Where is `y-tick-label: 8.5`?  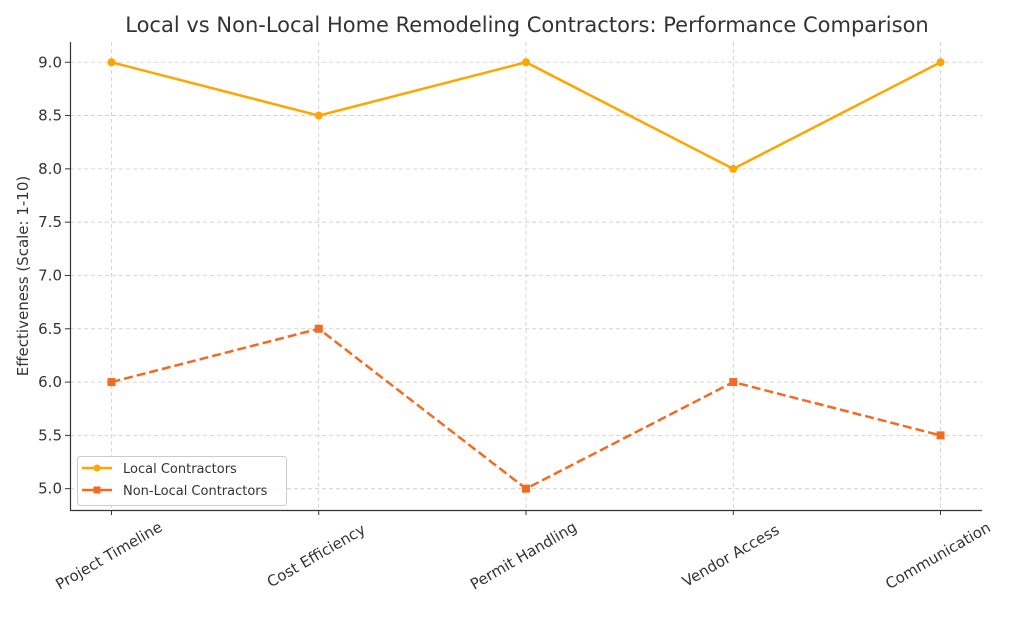 y-tick-label: 8.5 is located at coordinates (50, 116).